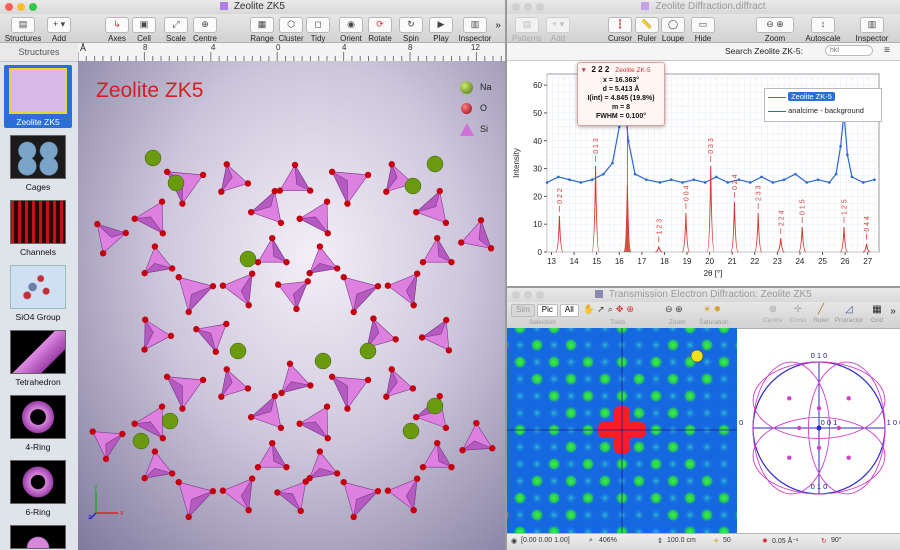  Describe the element at coordinates (545, 540) in the screenshot. I see `zone-axis-value: [0.00 0.00 1.00]` at that location.